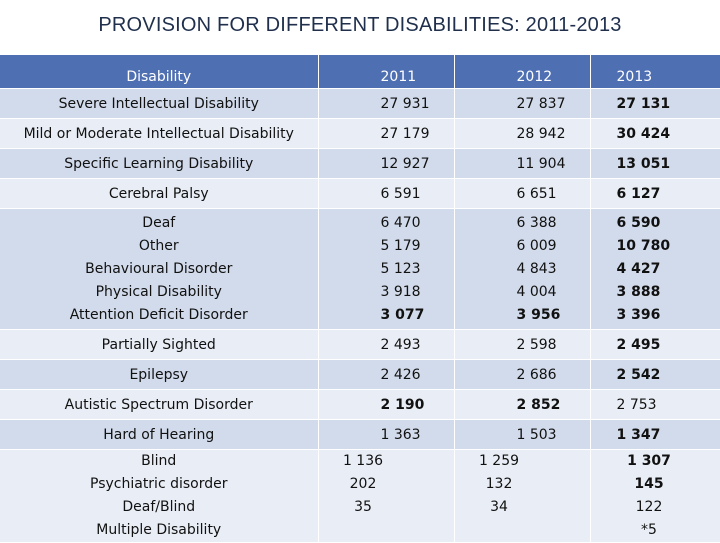 The image size is (720, 543). I want to click on value-2011: 1 136, so click(363, 461).